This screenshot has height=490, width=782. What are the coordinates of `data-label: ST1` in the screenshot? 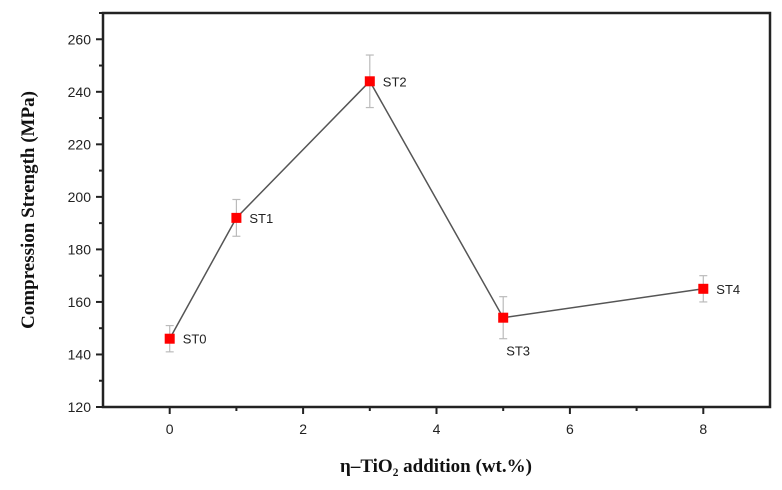 It's located at (261, 218).